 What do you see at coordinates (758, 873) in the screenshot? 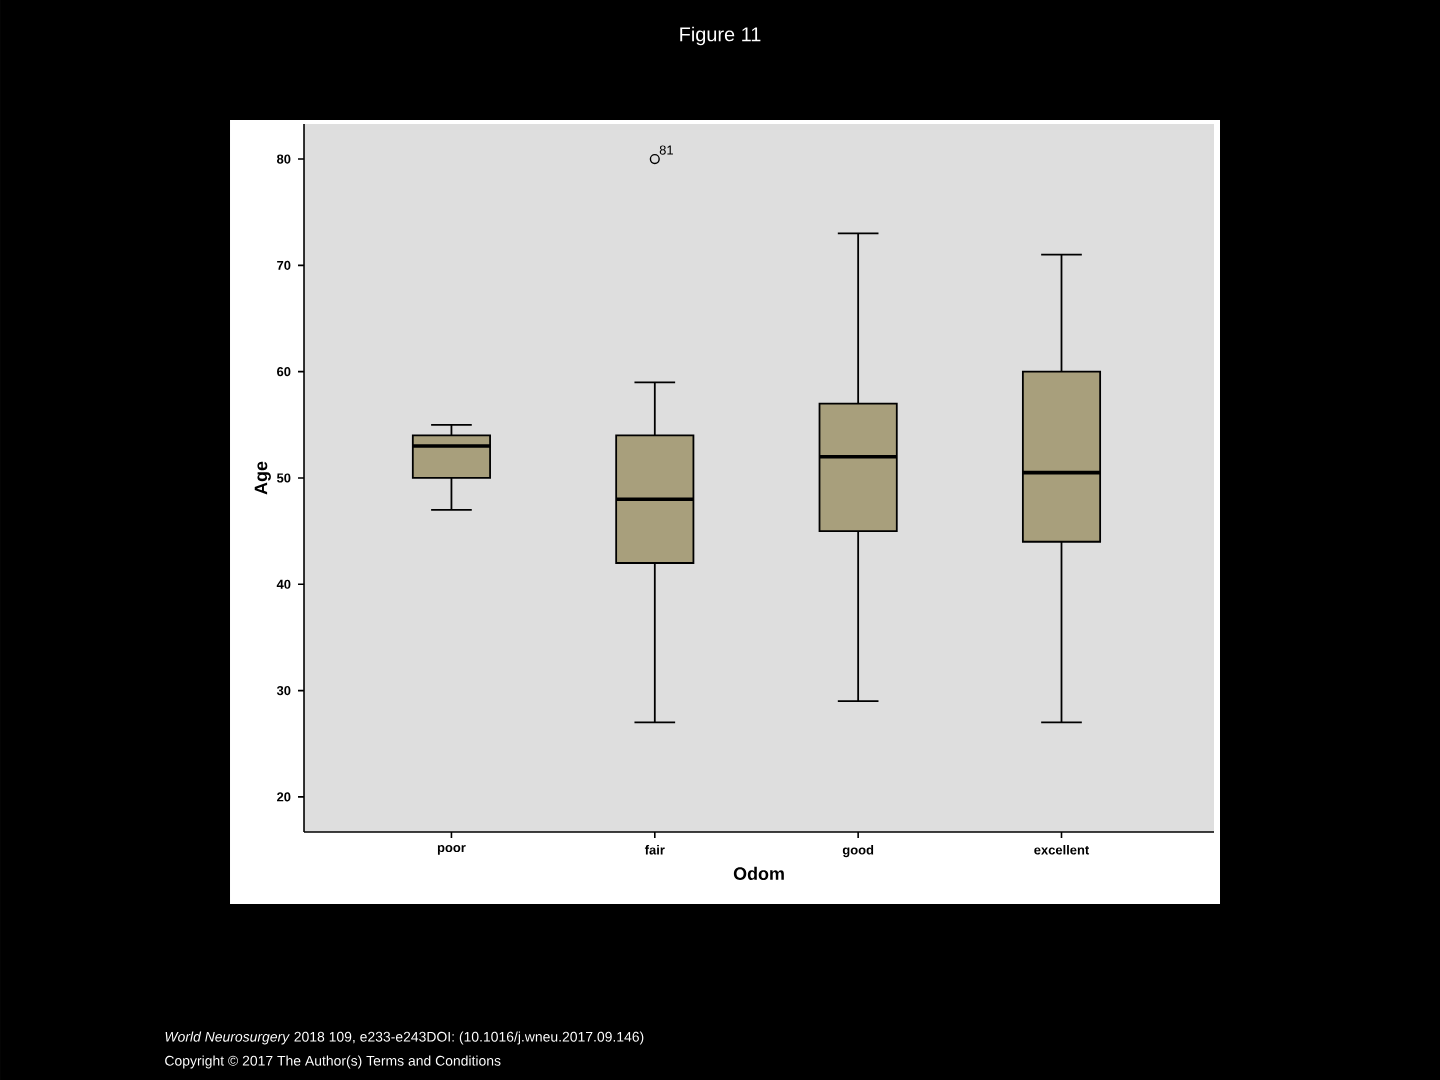
I see `x-axis-title: Odom` at bounding box center [758, 873].